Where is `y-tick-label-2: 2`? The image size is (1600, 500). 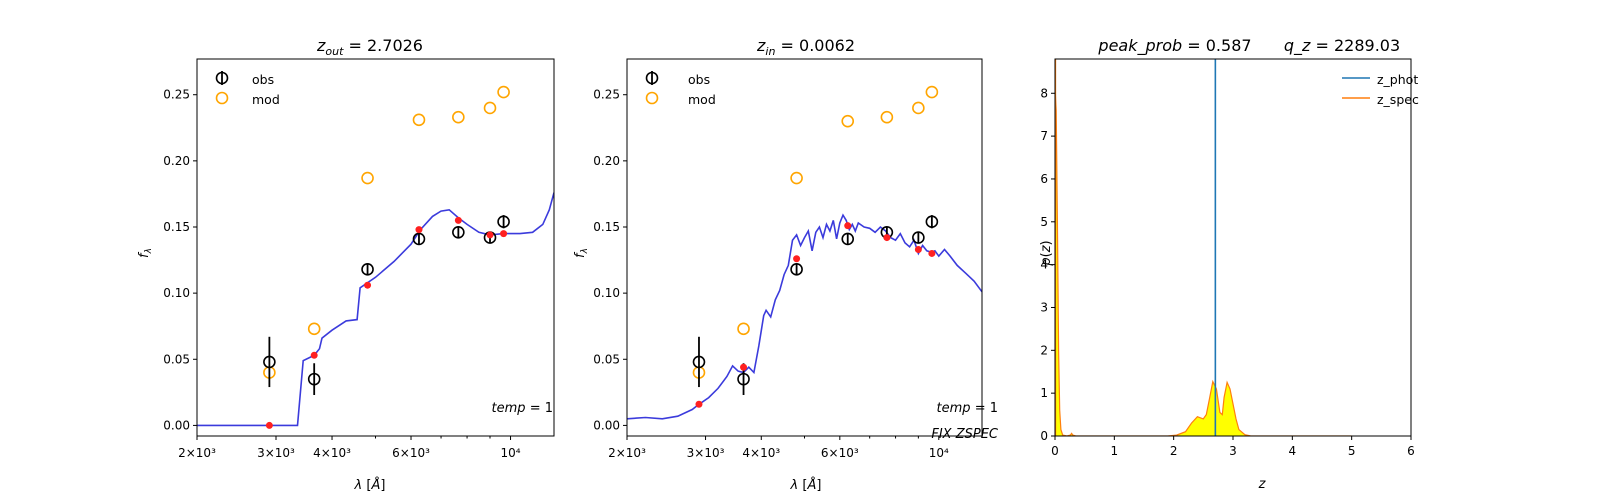 y-tick-label-2: 2 is located at coordinates (1044, 350).